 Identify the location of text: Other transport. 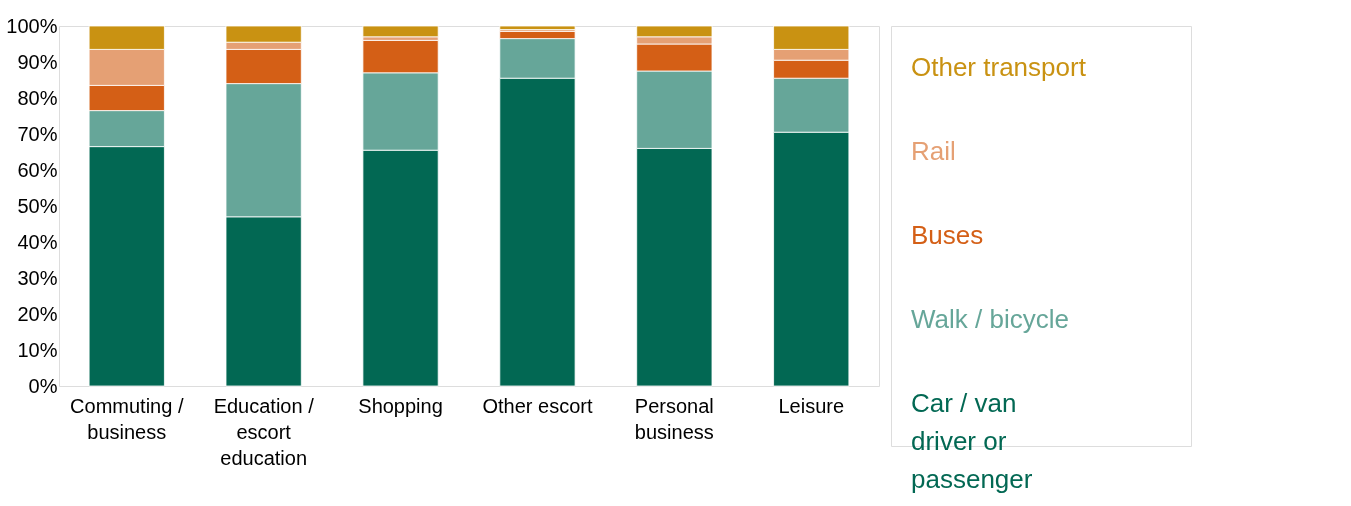
(999, 67).